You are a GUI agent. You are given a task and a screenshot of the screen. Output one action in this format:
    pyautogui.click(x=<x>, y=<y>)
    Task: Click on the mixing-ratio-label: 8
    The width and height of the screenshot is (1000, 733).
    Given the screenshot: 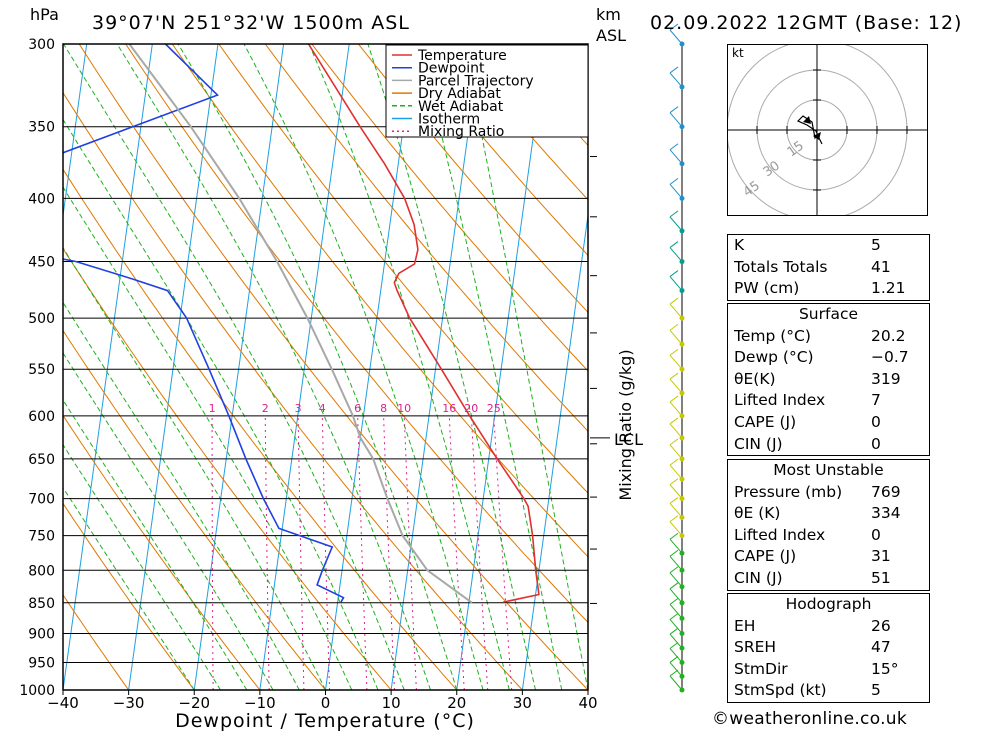 What is the action you would take?
    pyautogui.click(x=383, y=408)
    